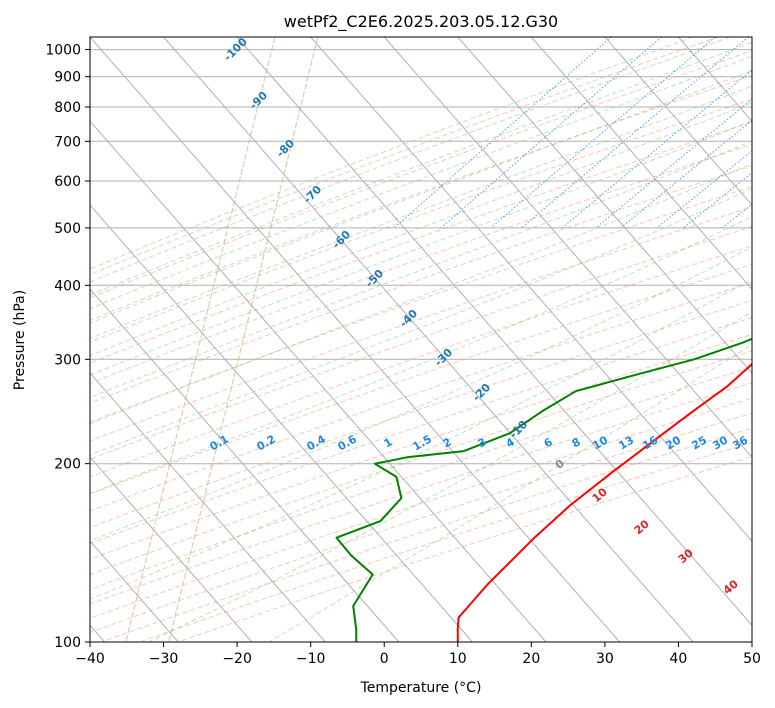 The width and height of the screenshot is (775, 708). What do you see at coordinates (421, 22) in the screenshot?
I see `chart-title: wetPf2_C2E6.2025.203.05.12.G30` at bounding box center [421, 22].